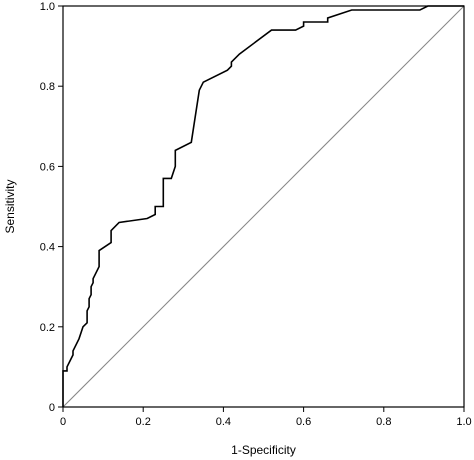 The image size is (474, 460). What do you see at coordinates (47, 7) in the screenshot?
I see `y-tick-label: 1.0` at bounding box center [47, 7].